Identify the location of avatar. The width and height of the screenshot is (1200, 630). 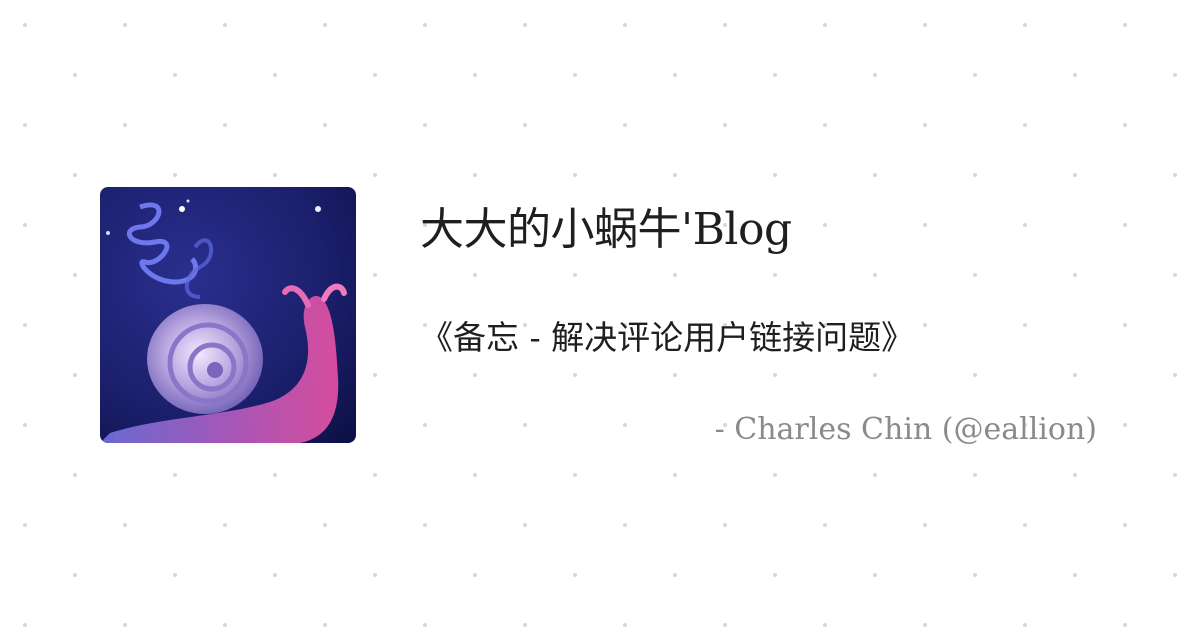
(228, 315).